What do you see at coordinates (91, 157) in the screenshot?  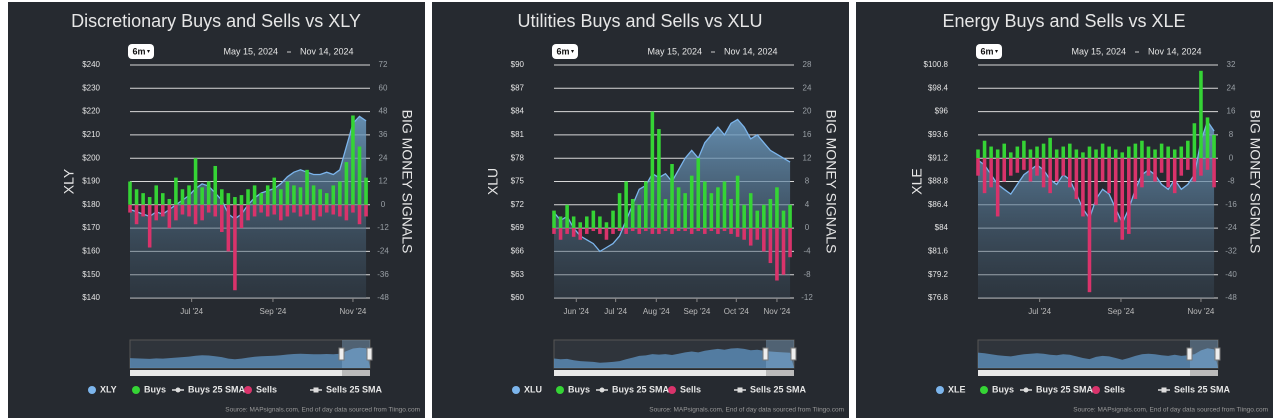 I see `y-tick-label: $200` at bounding box center [91, 157].